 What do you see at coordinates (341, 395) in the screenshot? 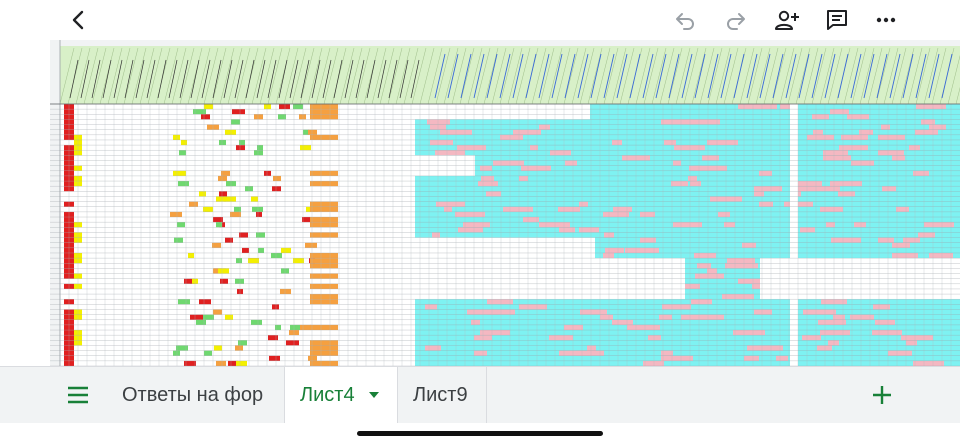
I see `tab-list4: Лист4` at bounding box center [341, 395].